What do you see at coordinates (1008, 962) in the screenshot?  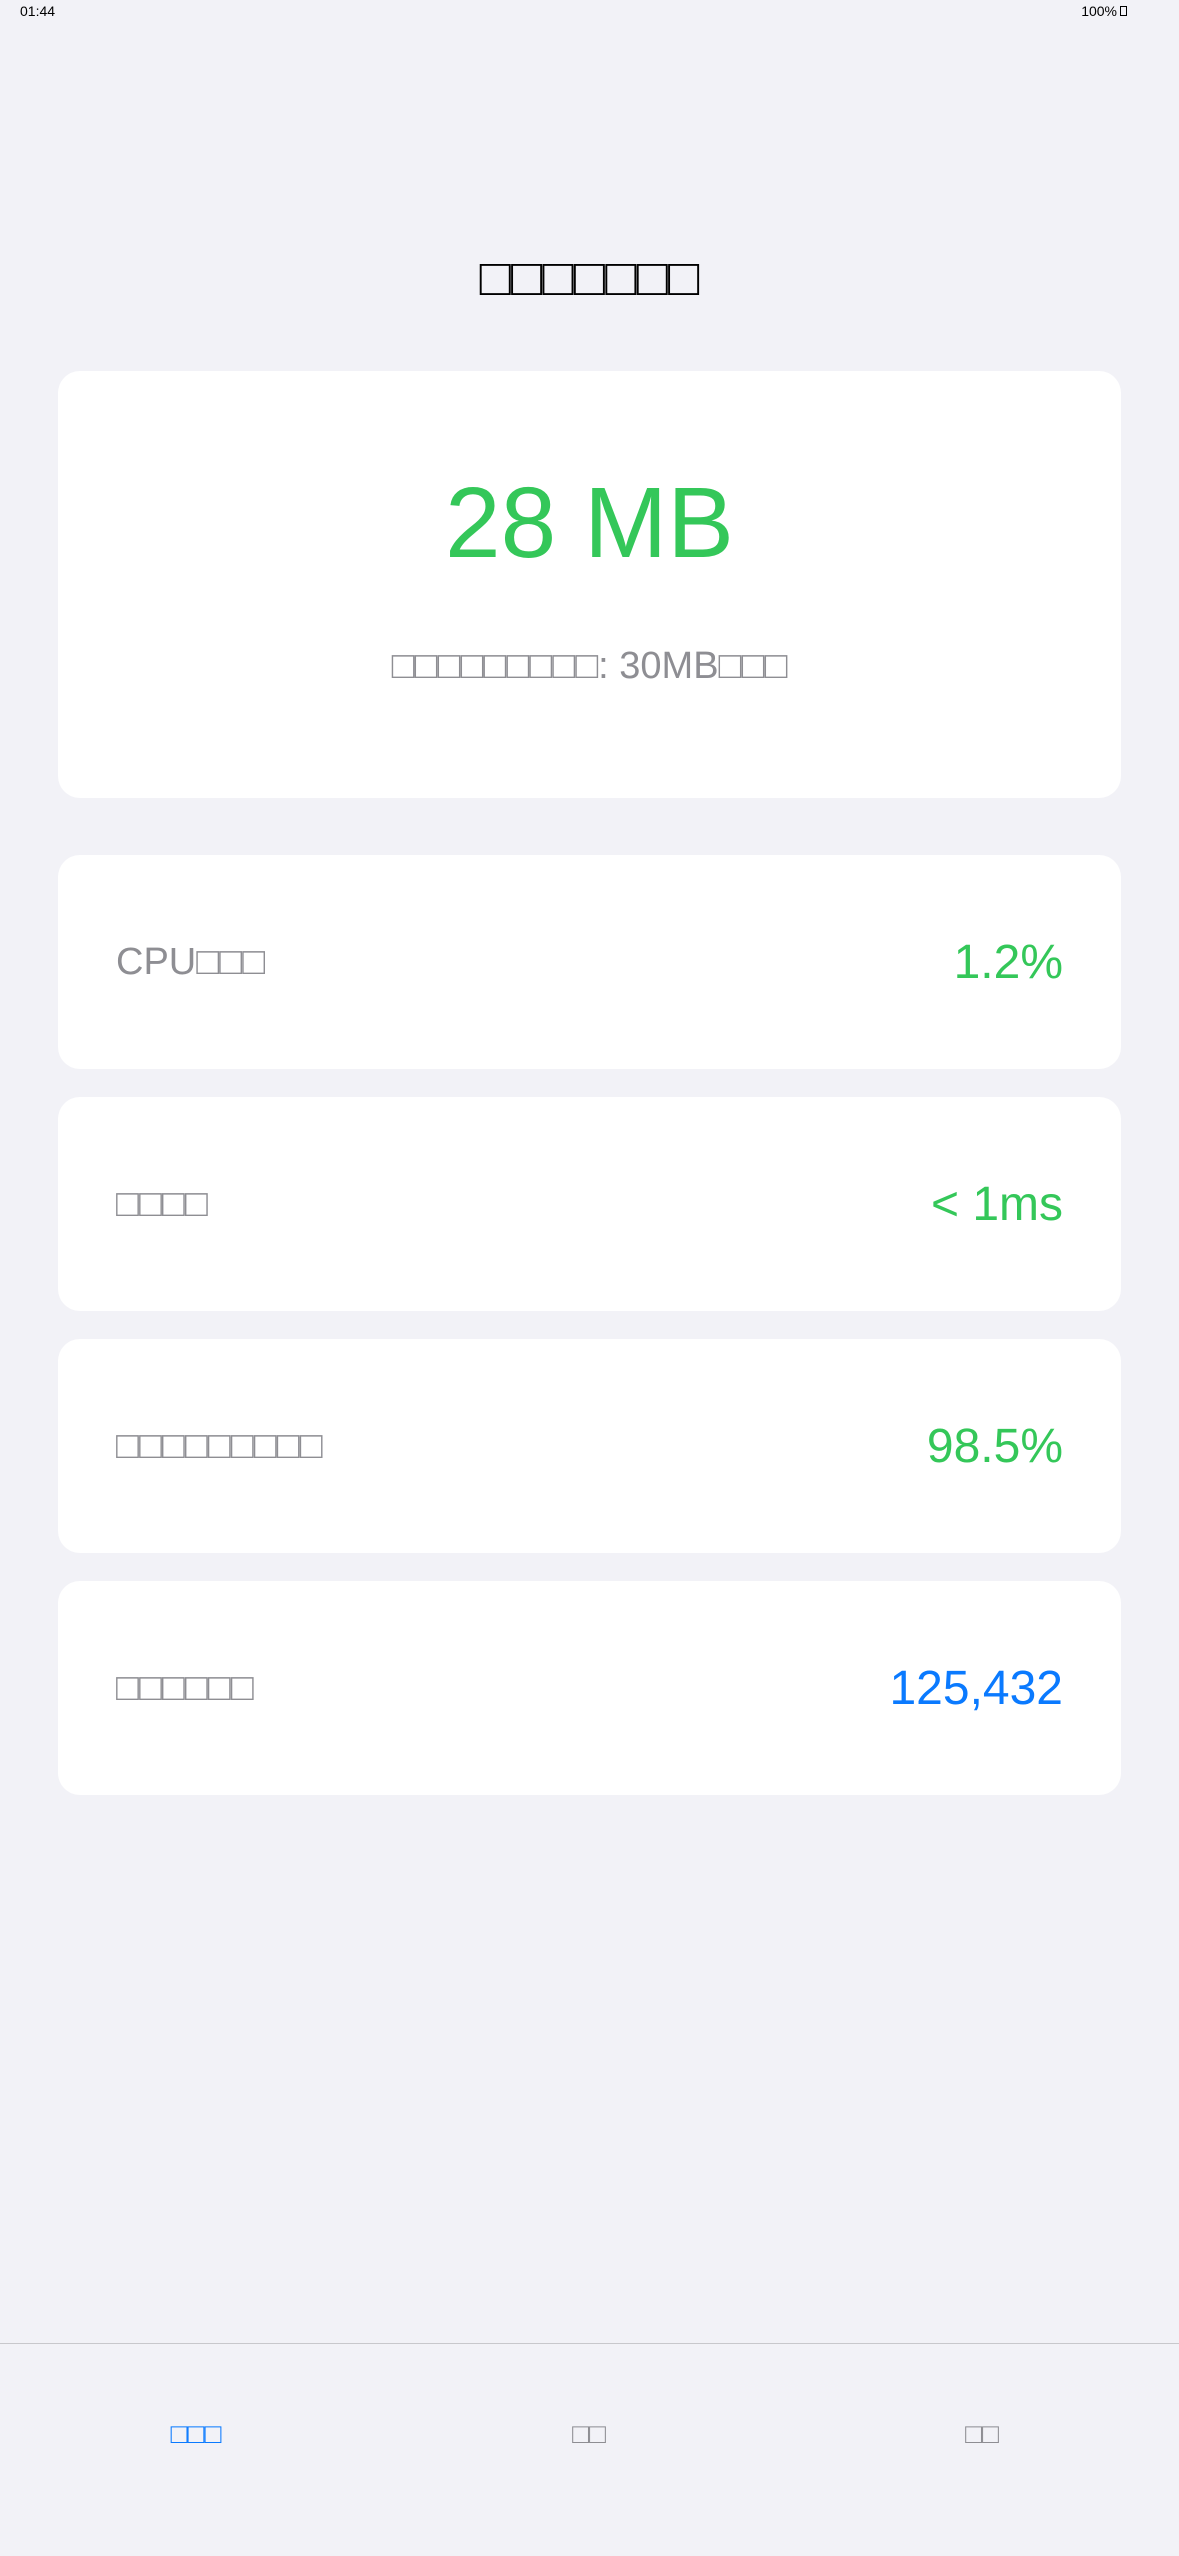 I see `metric-value: 1.2%` at bounding box center [1008, 962].